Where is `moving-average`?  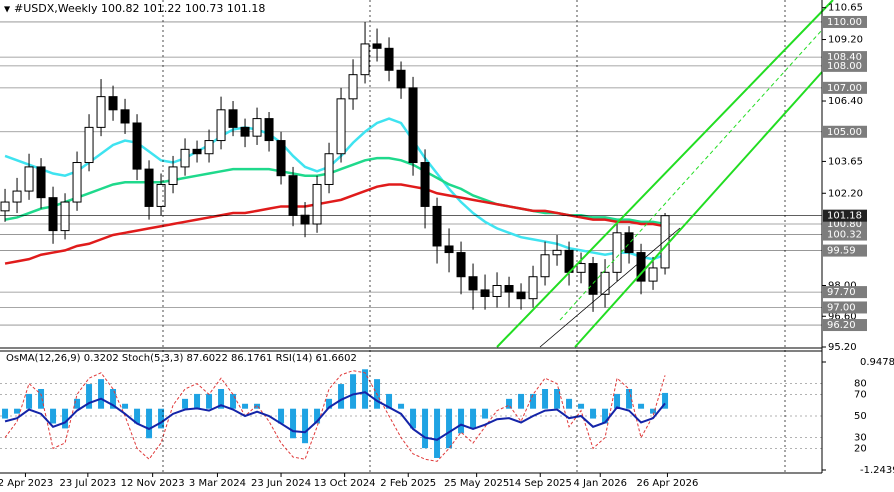 moving-average is located at coordinates (335, 224).